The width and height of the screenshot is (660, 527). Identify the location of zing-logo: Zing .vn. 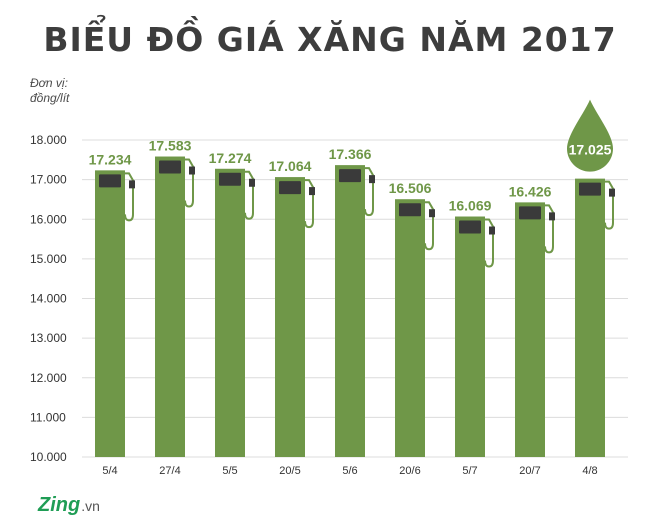
(69, 505).